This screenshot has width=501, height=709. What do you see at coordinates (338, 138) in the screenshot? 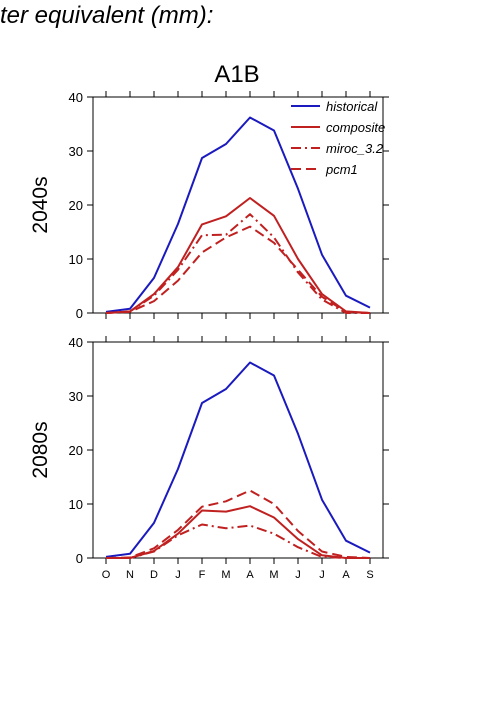
I see `legend: historical composite miroc_3.2 pcm1` at bounding box center [338, 138].